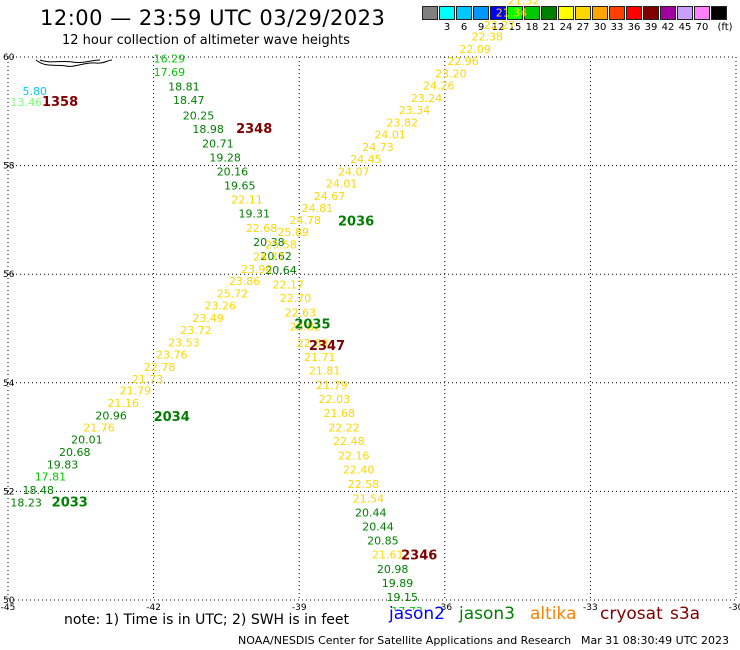  I want to click on wave-height-point: 23.24, so click(427, 98).